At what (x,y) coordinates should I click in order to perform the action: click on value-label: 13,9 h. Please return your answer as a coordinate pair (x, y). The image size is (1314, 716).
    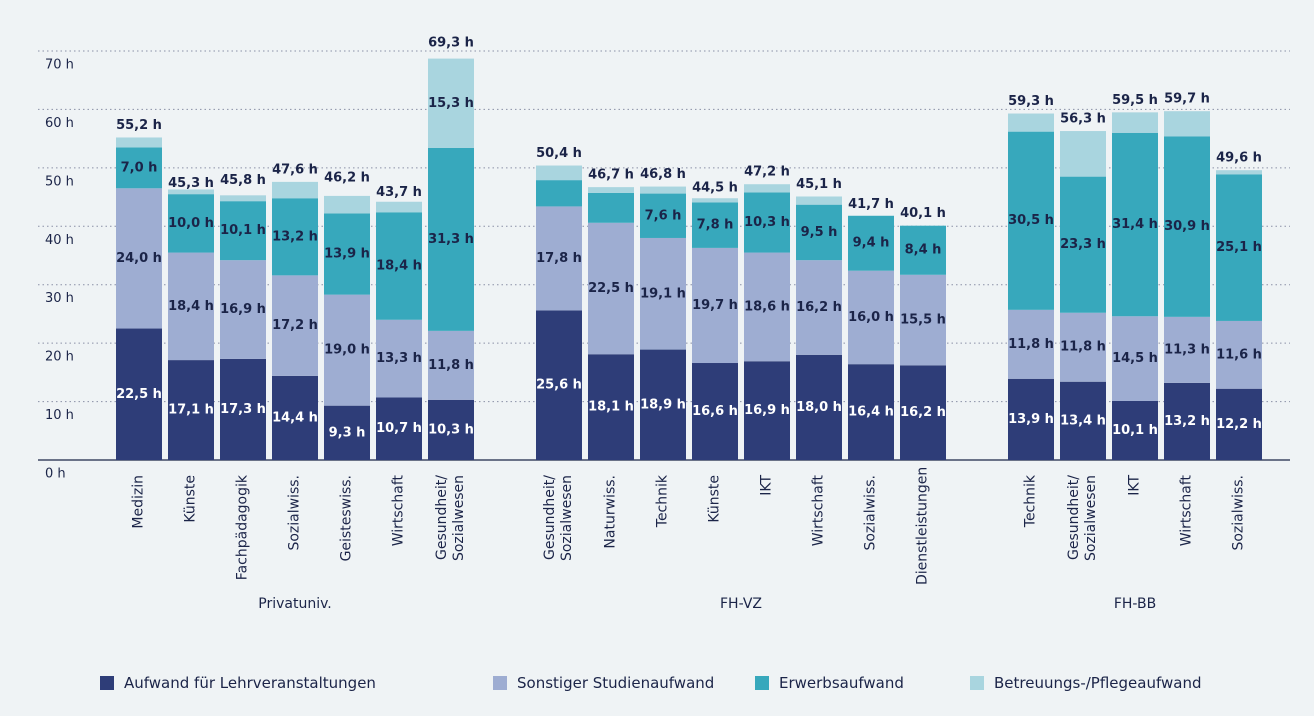
    Looking at the image, I should click on (347, 254).